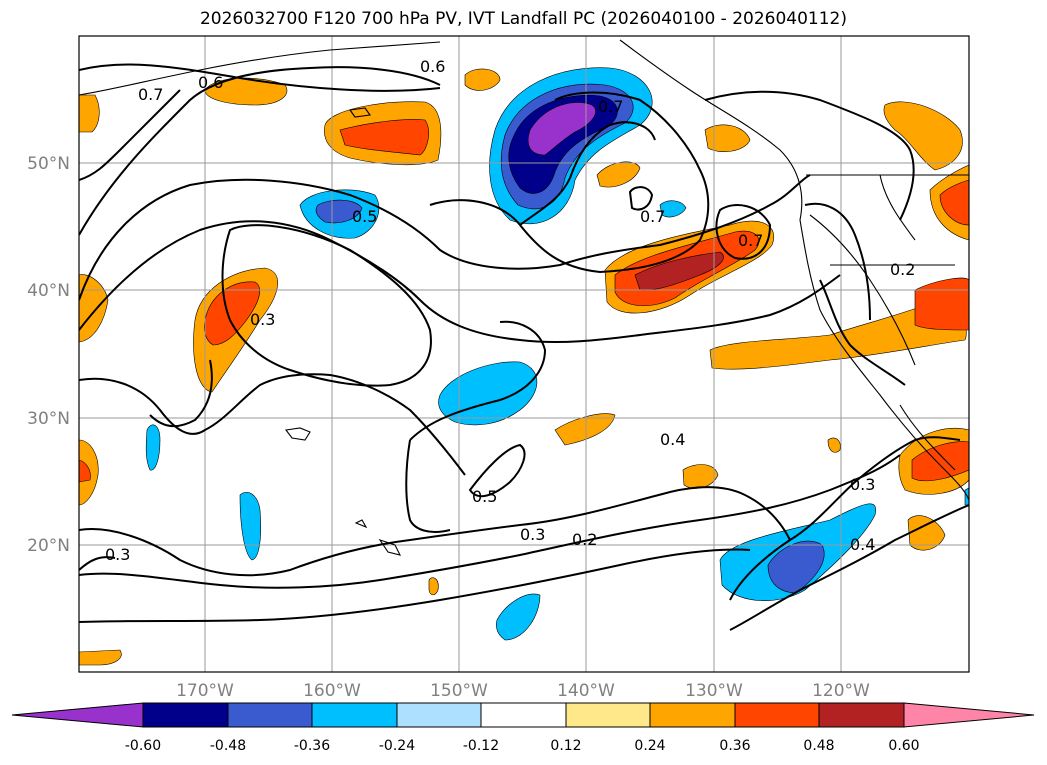 The height and width of the screenshot is (765, 1047). What do you see at coordinates (48, 164) in the screenshot?
I see `lat-label: 50°N` at bounding box center [48, 164].